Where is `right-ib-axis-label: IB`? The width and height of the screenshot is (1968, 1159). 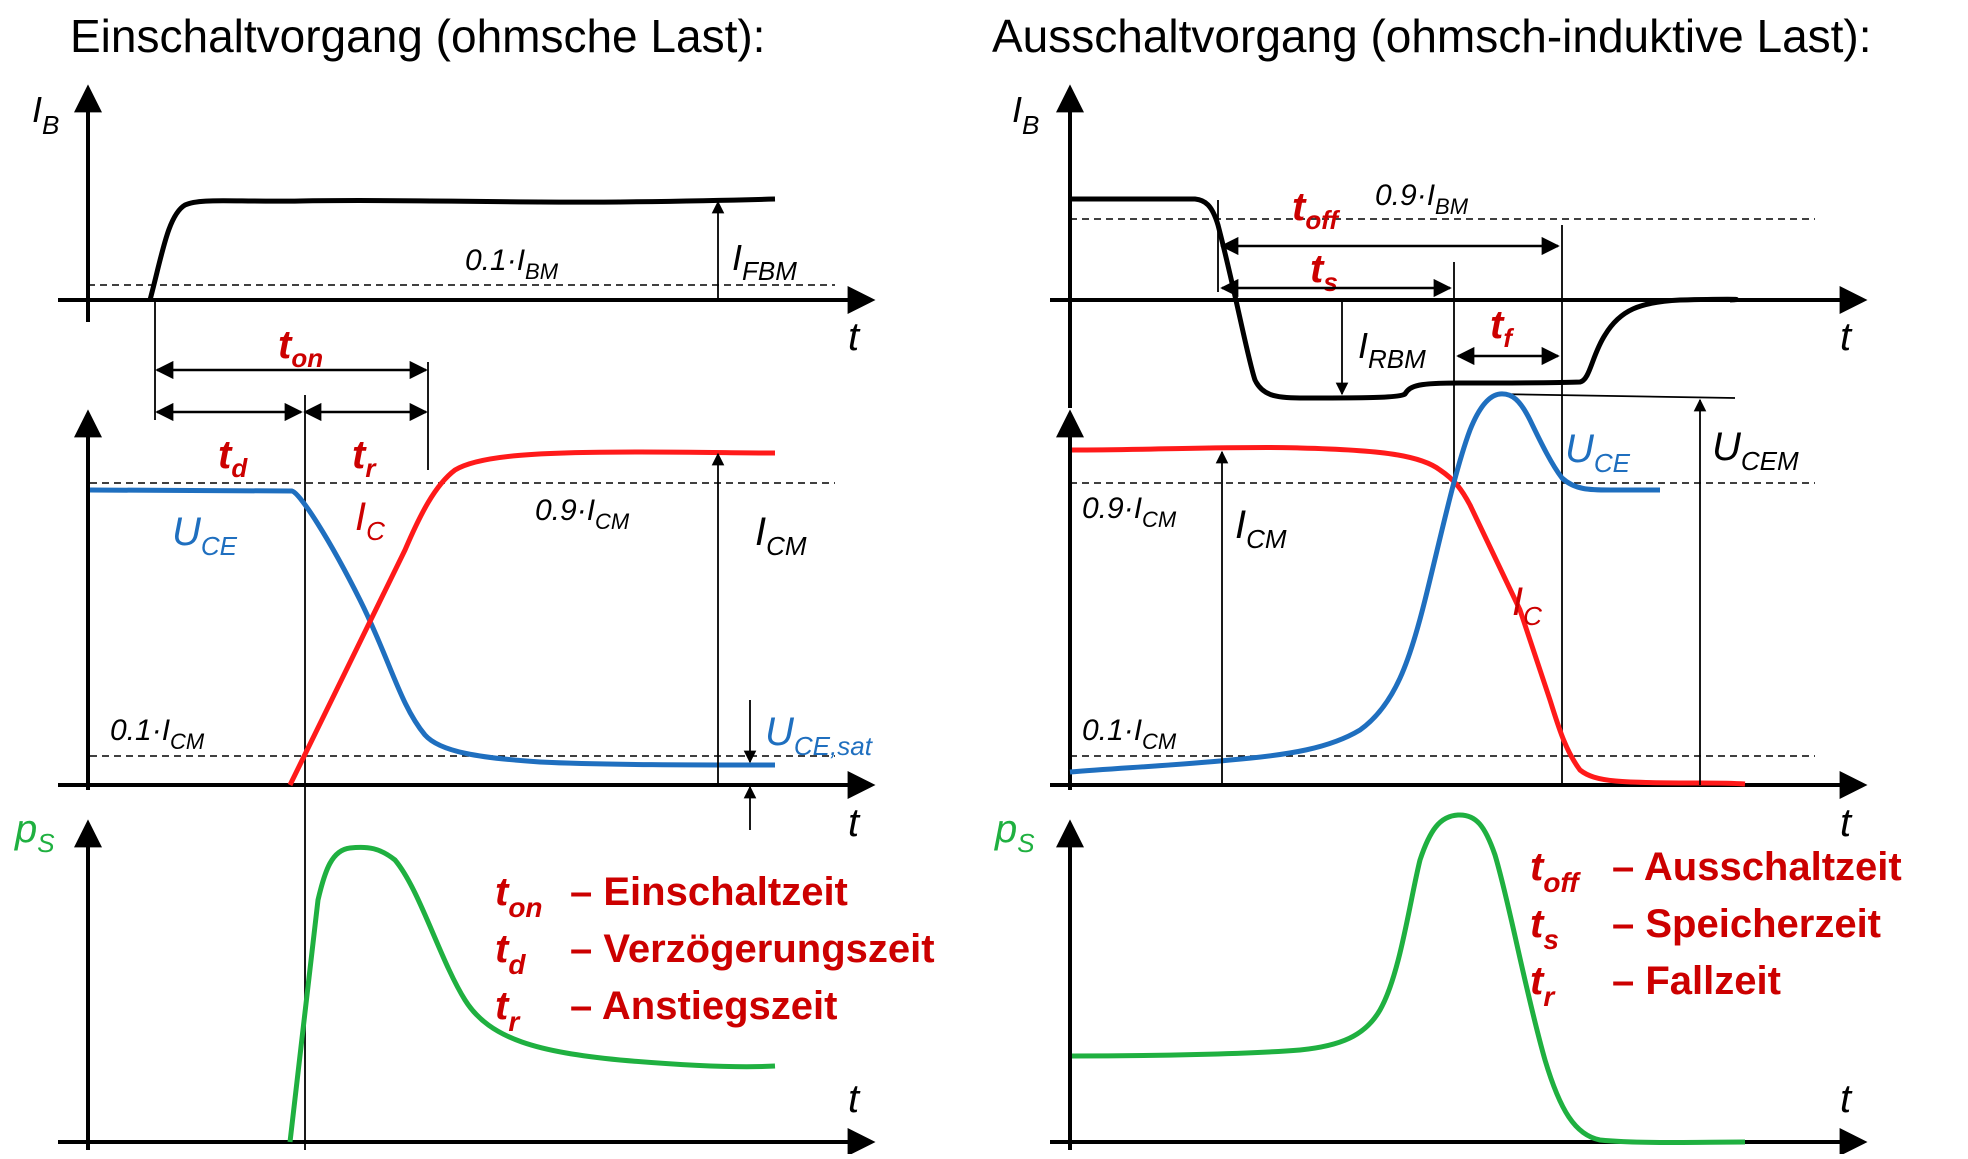 right-ib-axis-label: IB is located at coordinates (1025, 114).